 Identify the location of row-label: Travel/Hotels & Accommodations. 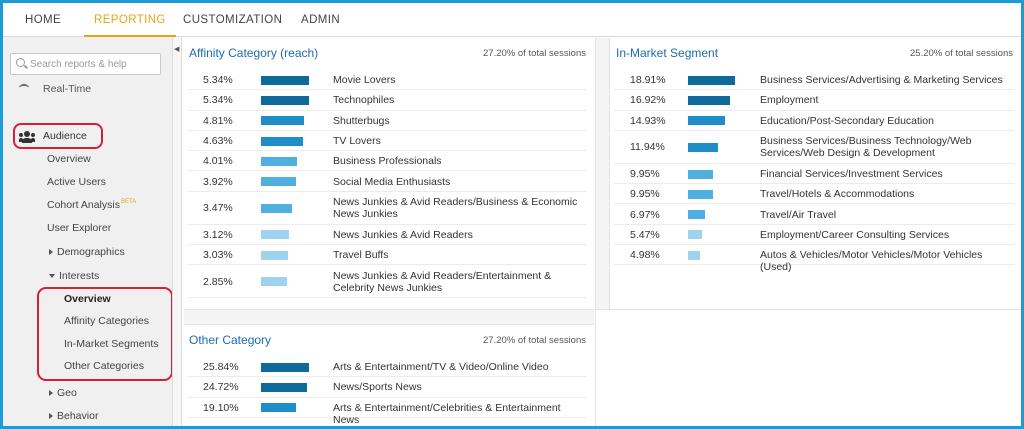
(837, 194).